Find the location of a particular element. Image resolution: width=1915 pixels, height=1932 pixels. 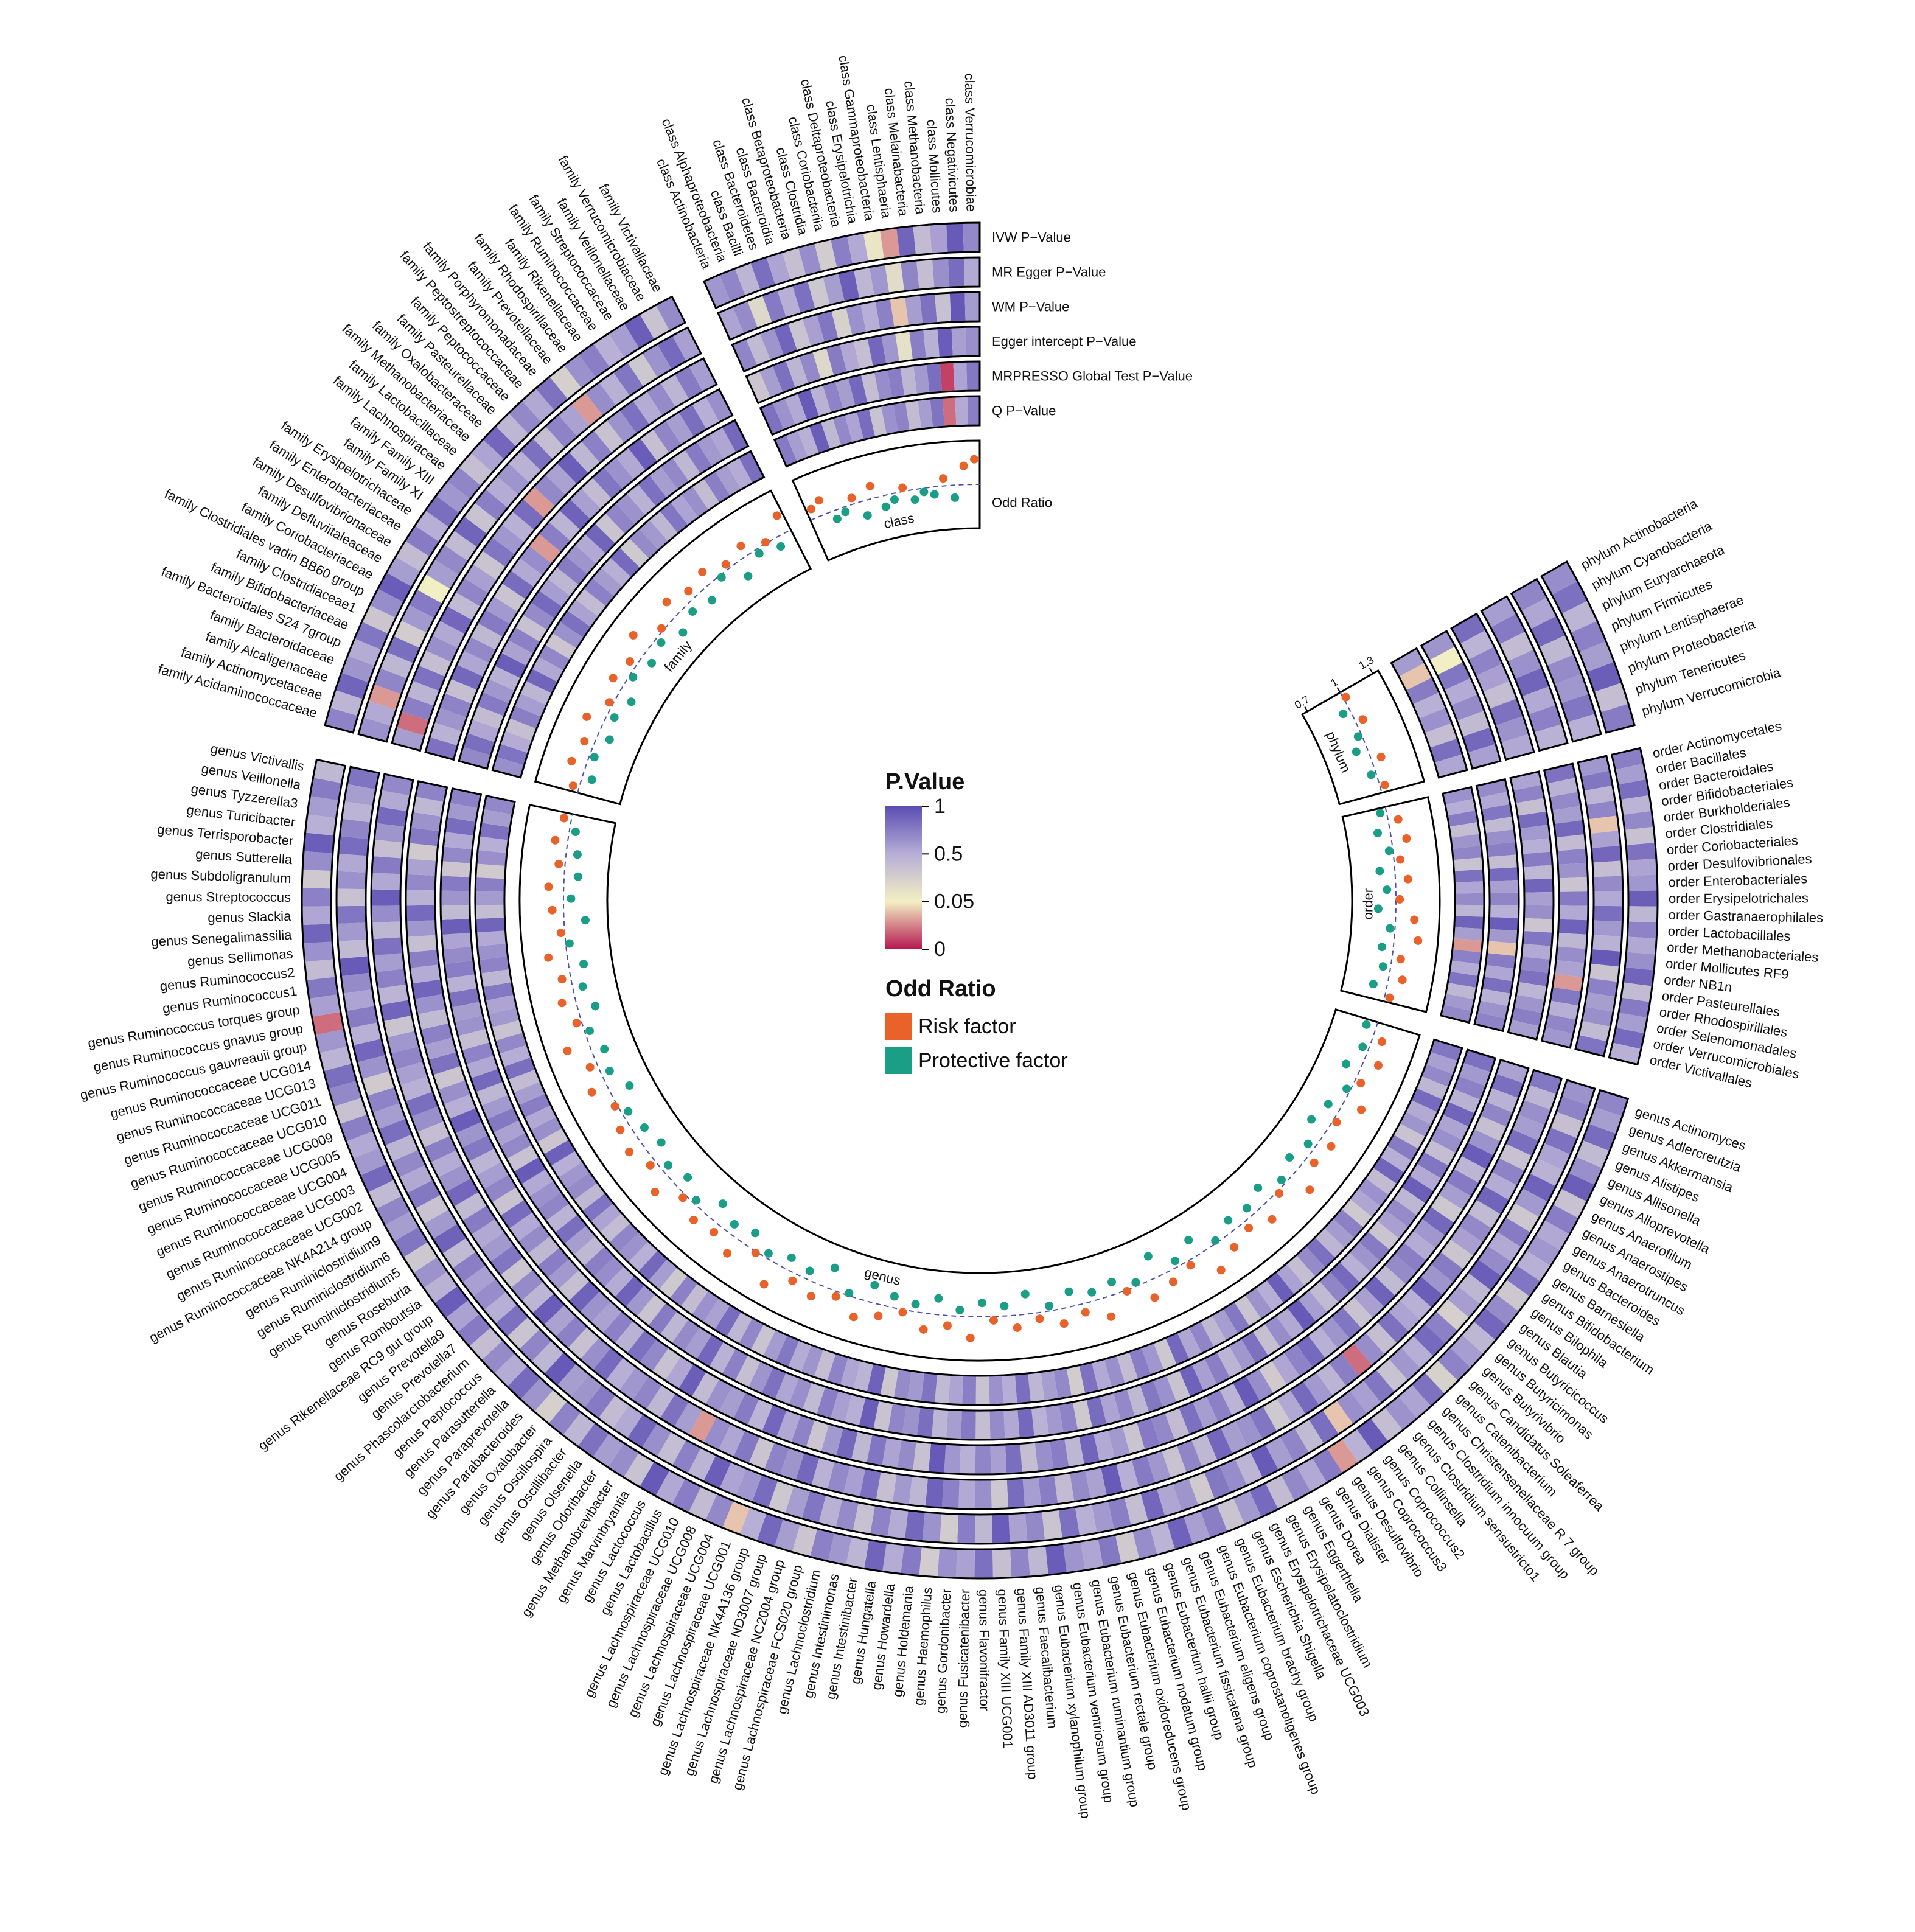

category-label: order Erysipelotrichales is located at coordinates (1739, 898).